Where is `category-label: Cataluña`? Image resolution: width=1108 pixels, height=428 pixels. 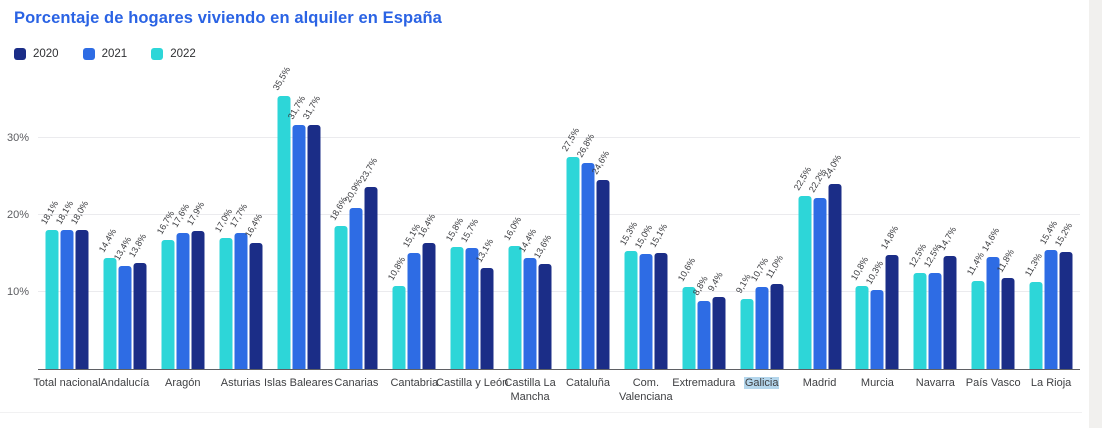 category-label: Cataluña is located at coordinates (587, 383).